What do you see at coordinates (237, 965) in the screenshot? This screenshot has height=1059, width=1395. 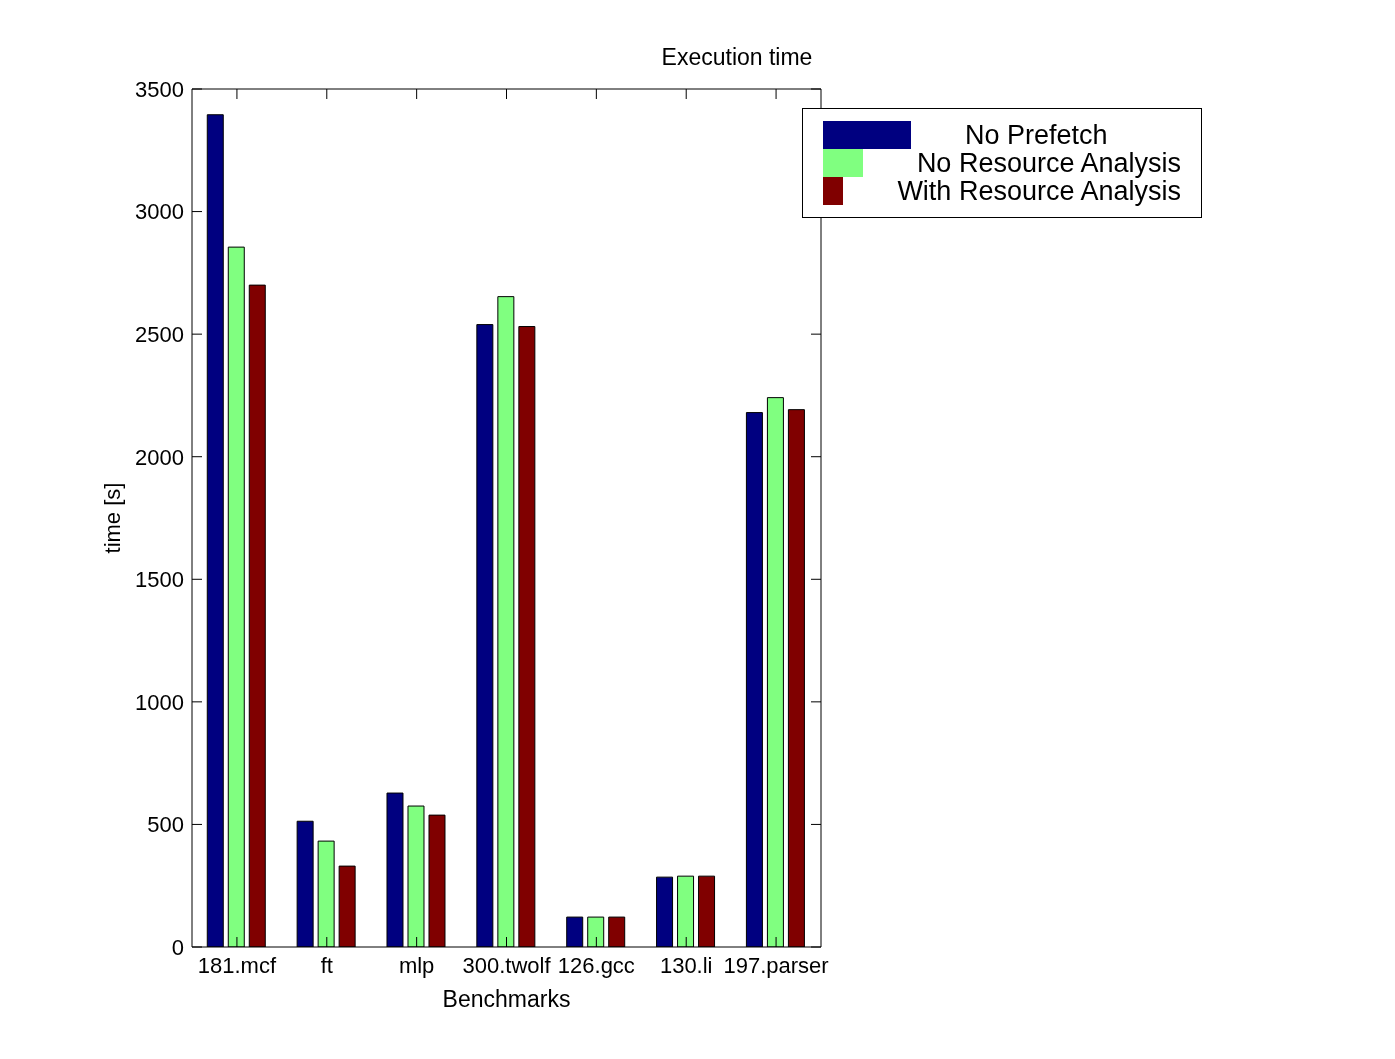 I see `x-tick-label: 181.mcf` at bounding box center [237, 965].